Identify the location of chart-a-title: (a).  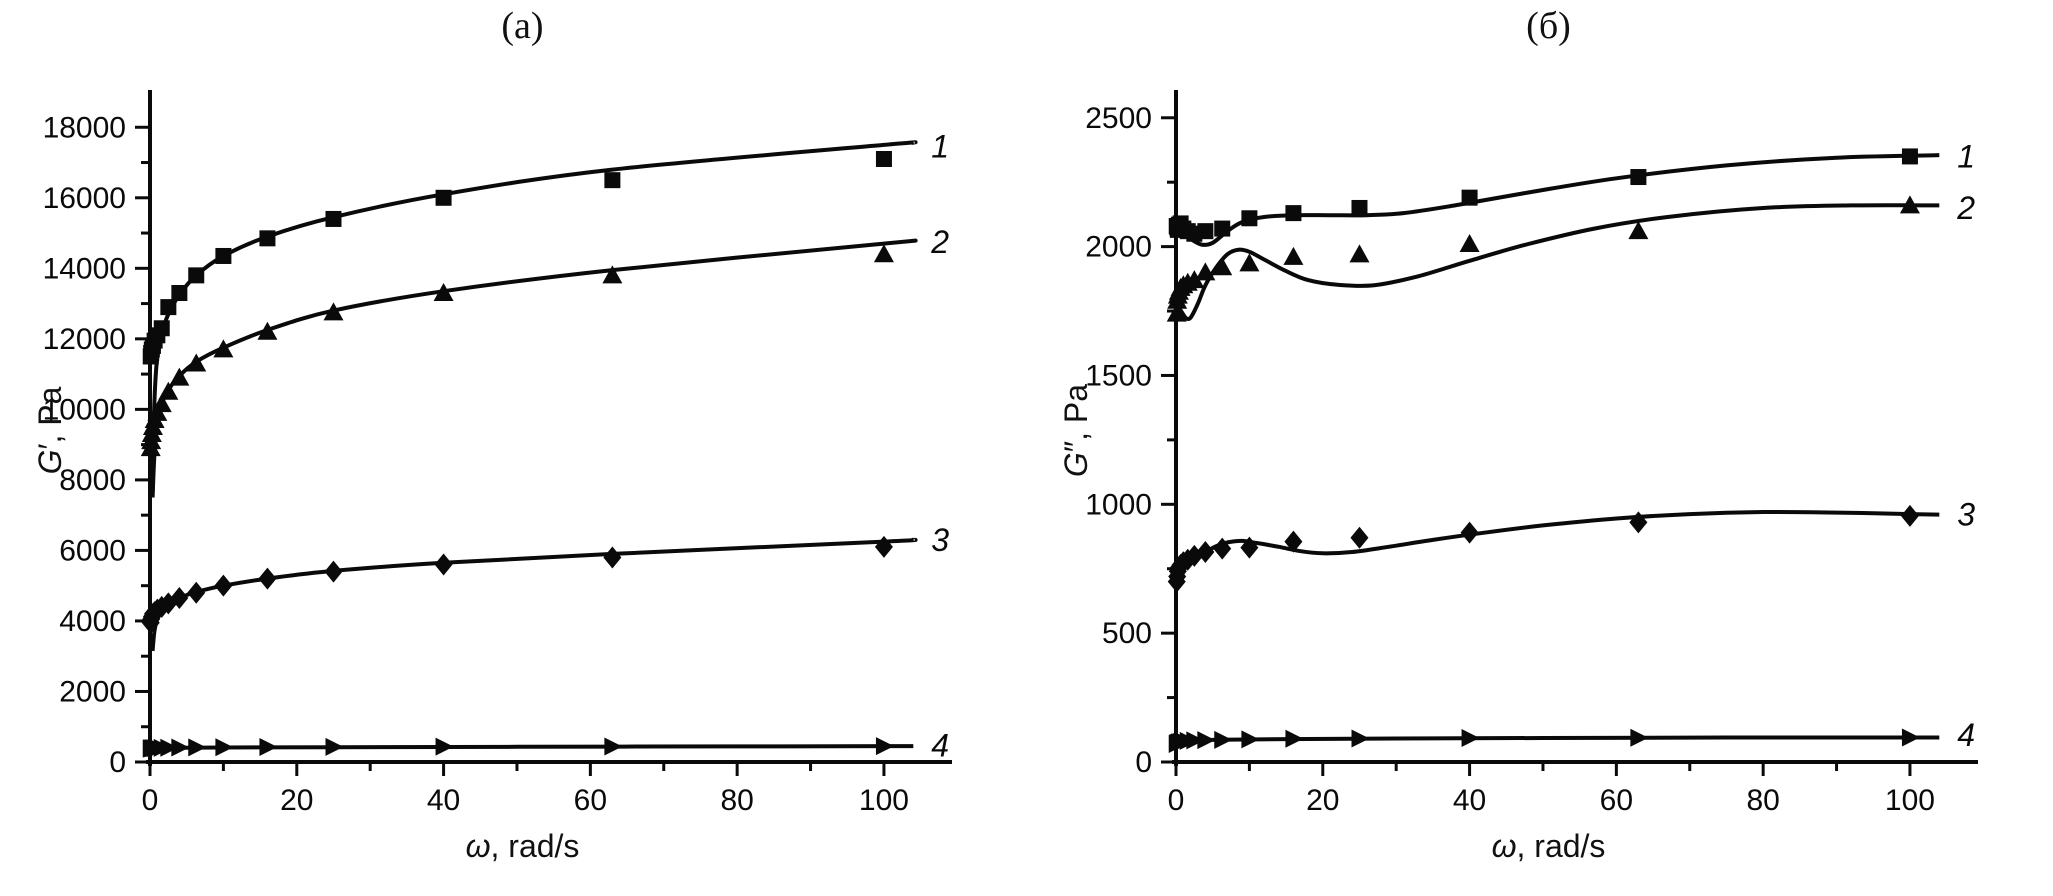
(522, 26).